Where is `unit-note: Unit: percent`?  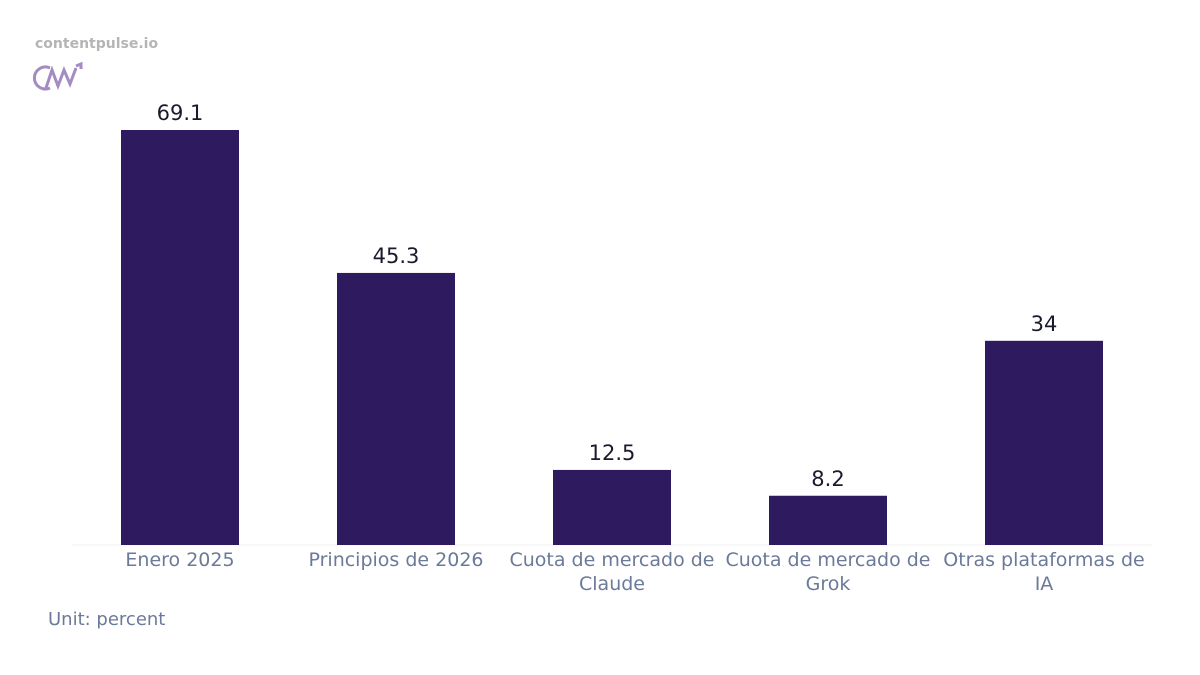
unit-note: Unit: percent is located at coordinates (107, 619).